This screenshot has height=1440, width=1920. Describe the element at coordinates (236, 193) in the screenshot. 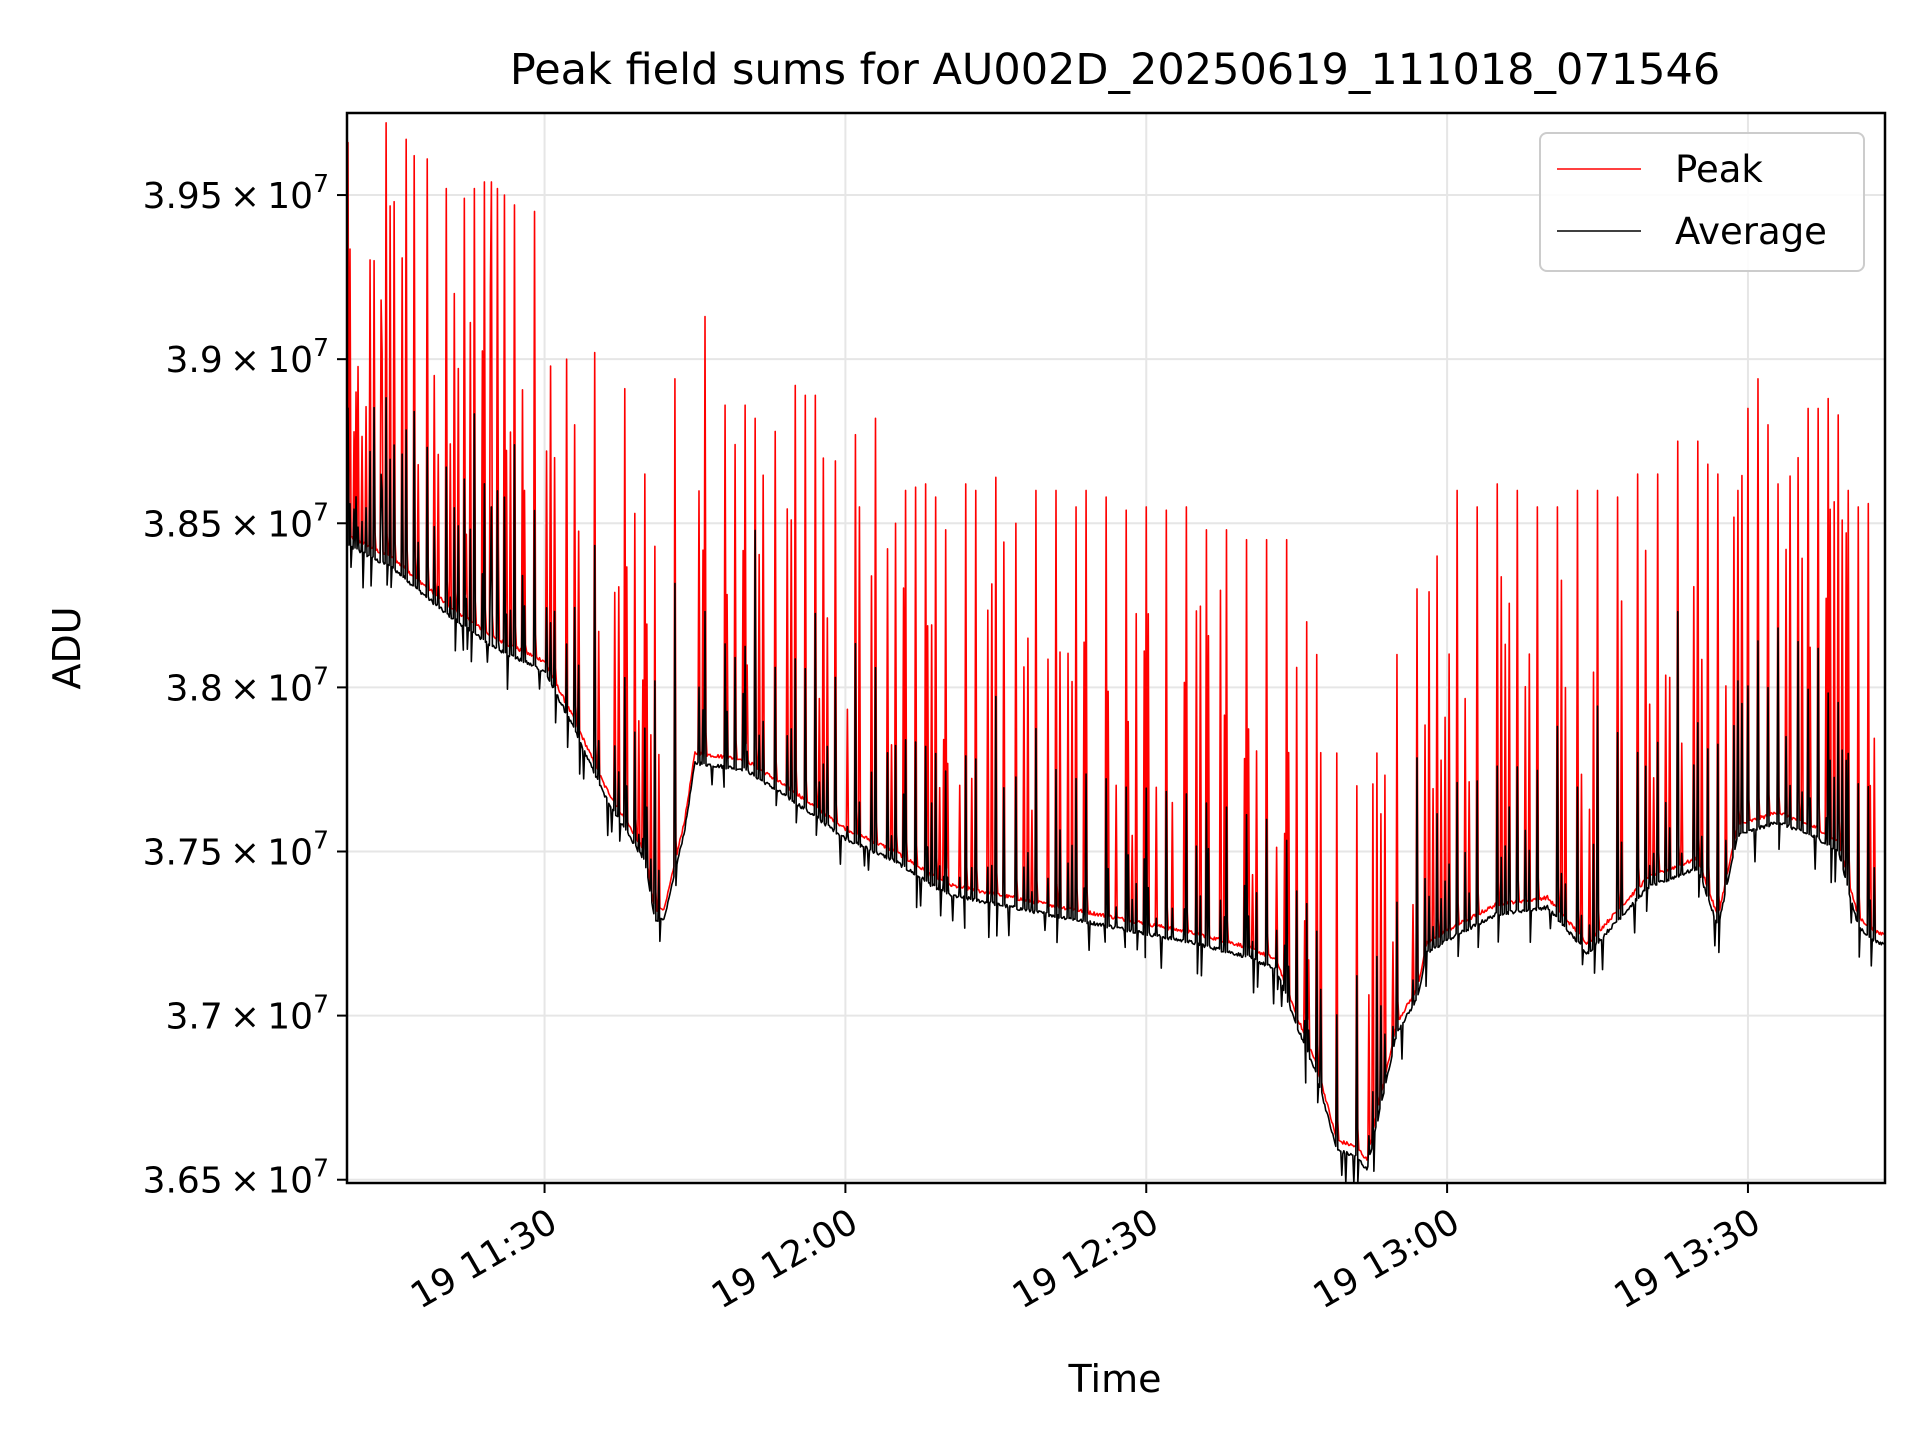

I see `y-tick-label: 3.95 × 107` at that location.